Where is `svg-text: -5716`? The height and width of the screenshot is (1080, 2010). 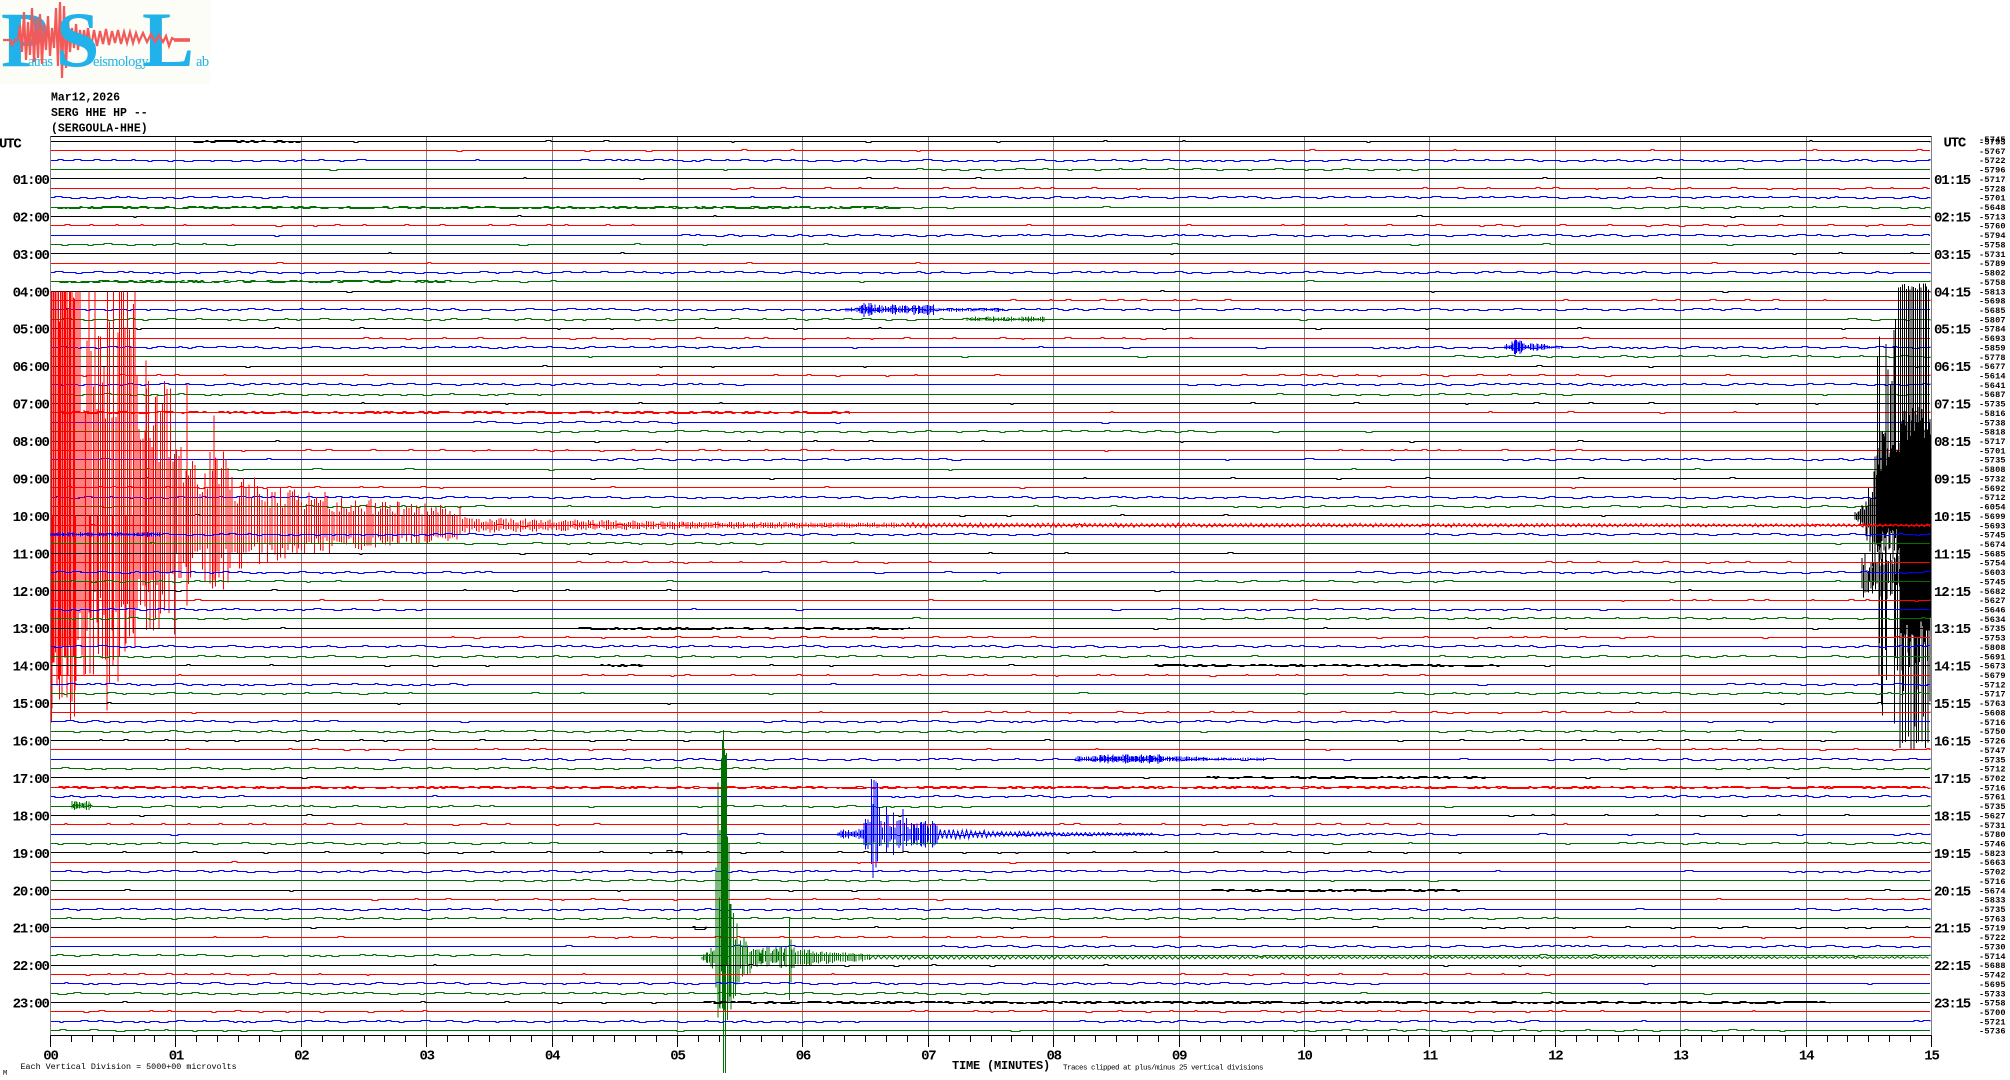 svg-text: -5716 is located at coordinates (1992, 788).